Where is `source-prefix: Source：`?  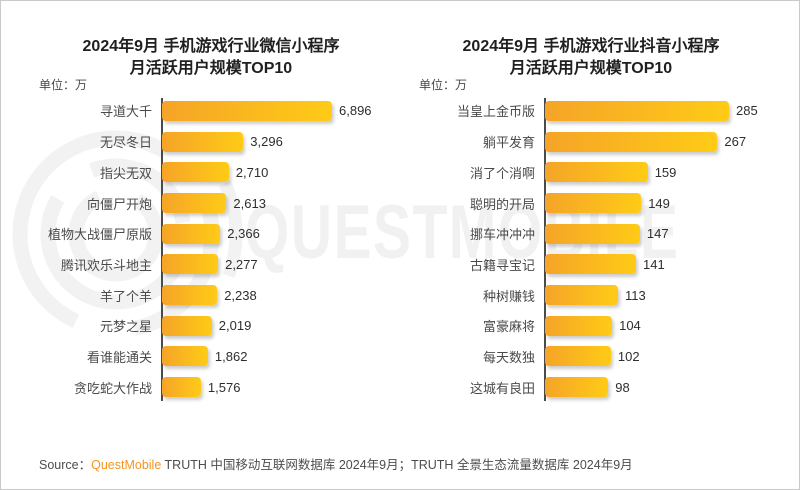
source-prefix: Source： is located at coordinates (65, 465).